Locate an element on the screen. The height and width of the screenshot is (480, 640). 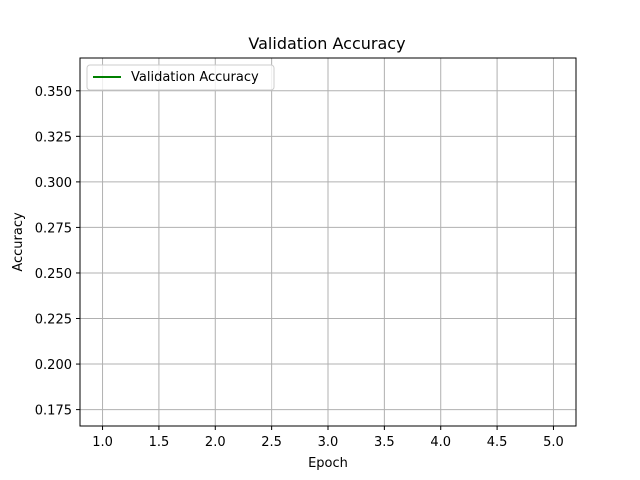
x-tick-label: 5.0 is located at coordinates (553, 442).